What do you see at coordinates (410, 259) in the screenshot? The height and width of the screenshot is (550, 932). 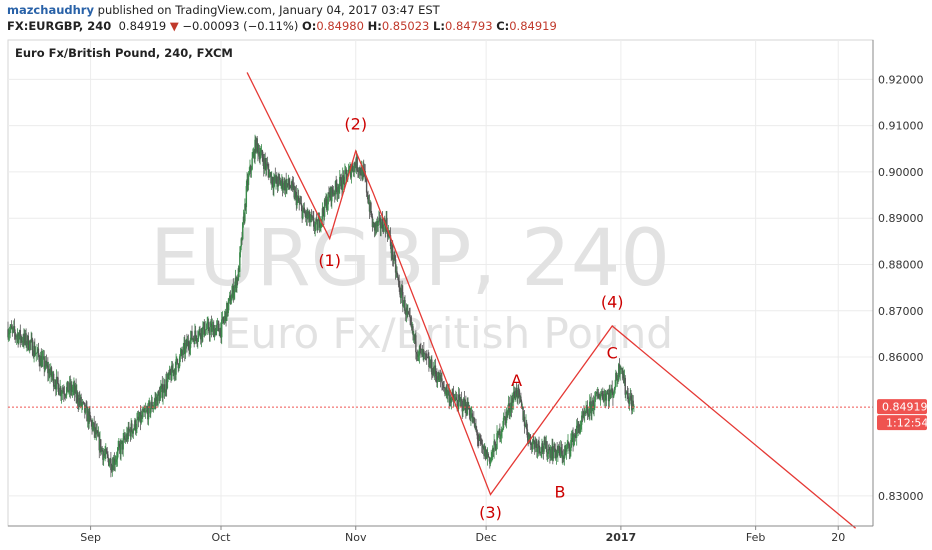 I see `watermark-symbol: EURGBP, 240` at bounding box center [410, 259].